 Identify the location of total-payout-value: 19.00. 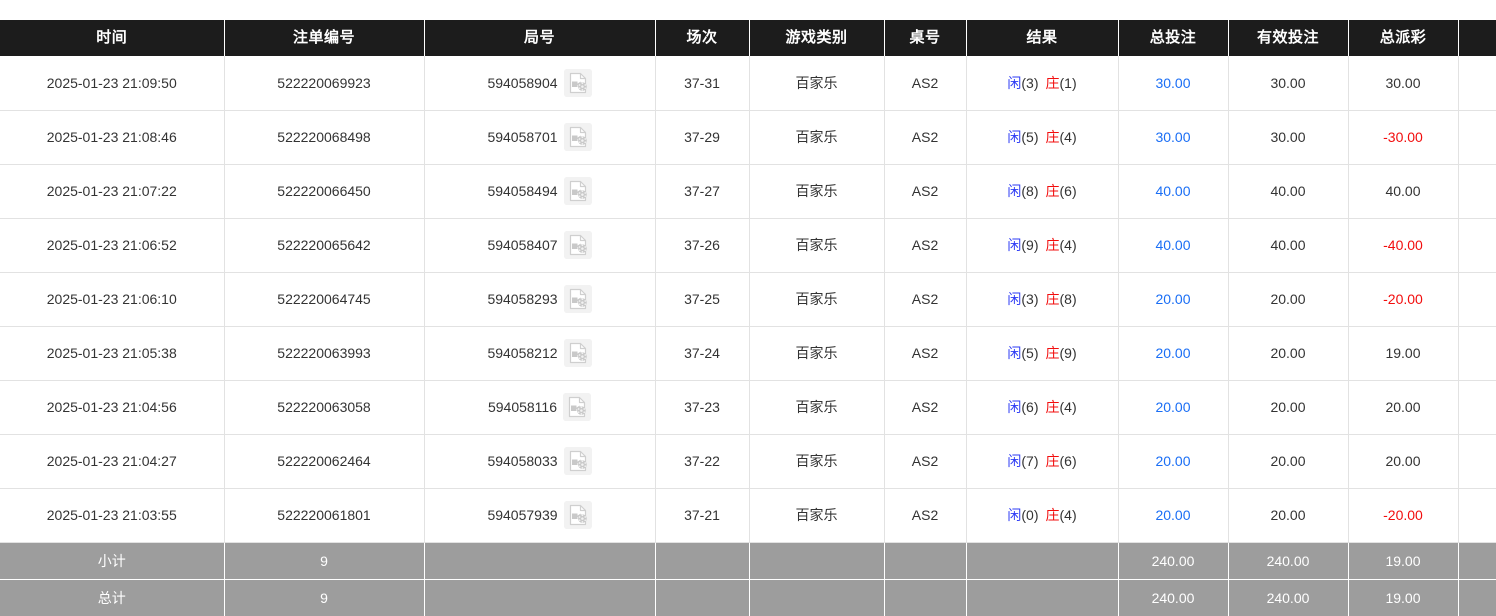
(1403, 353).